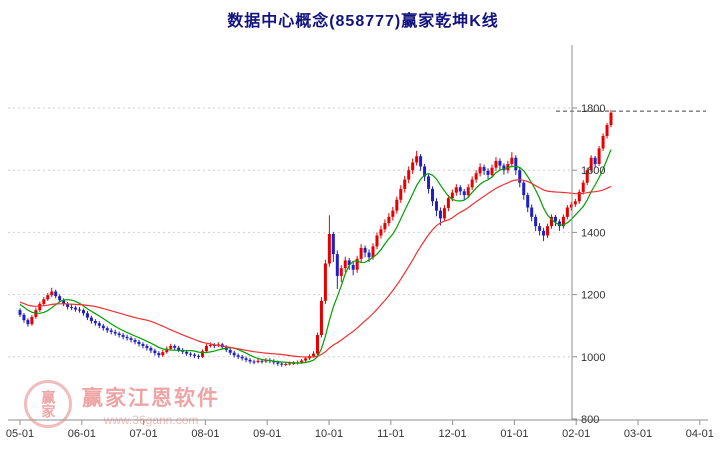 This screenshot has height=450, width=726. What do you see at coordinates (514, 434) in the screenshot?
I see `x-tick-label: 01-01` at bounding box center [514, 434].